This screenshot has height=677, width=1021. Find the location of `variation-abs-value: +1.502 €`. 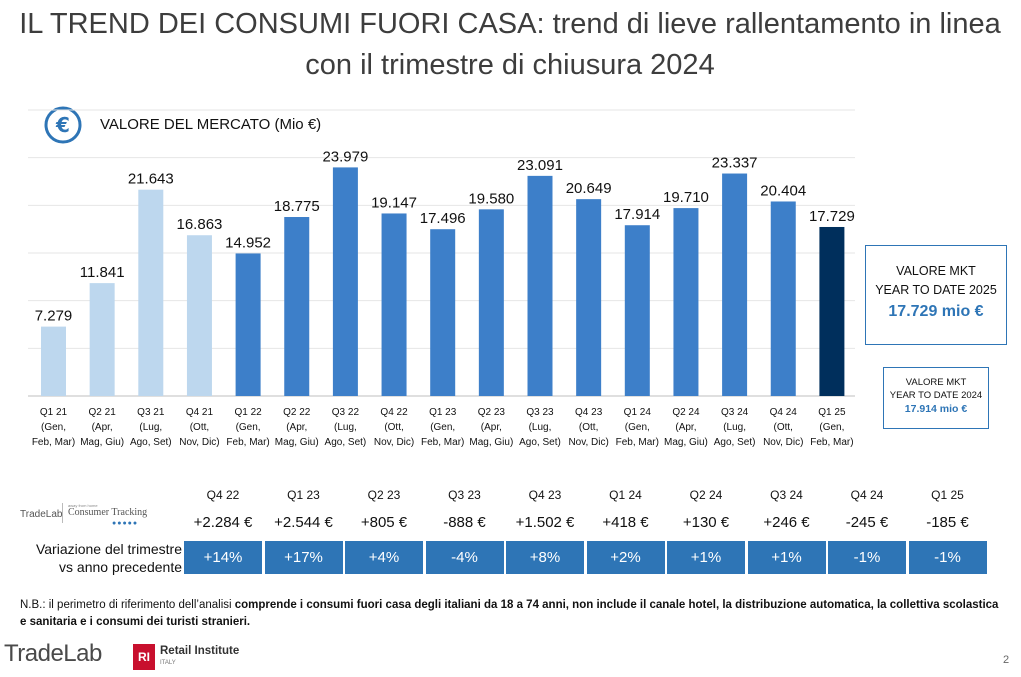

variation-abs-value: +1.502 € is located at coordinates (545, 522).